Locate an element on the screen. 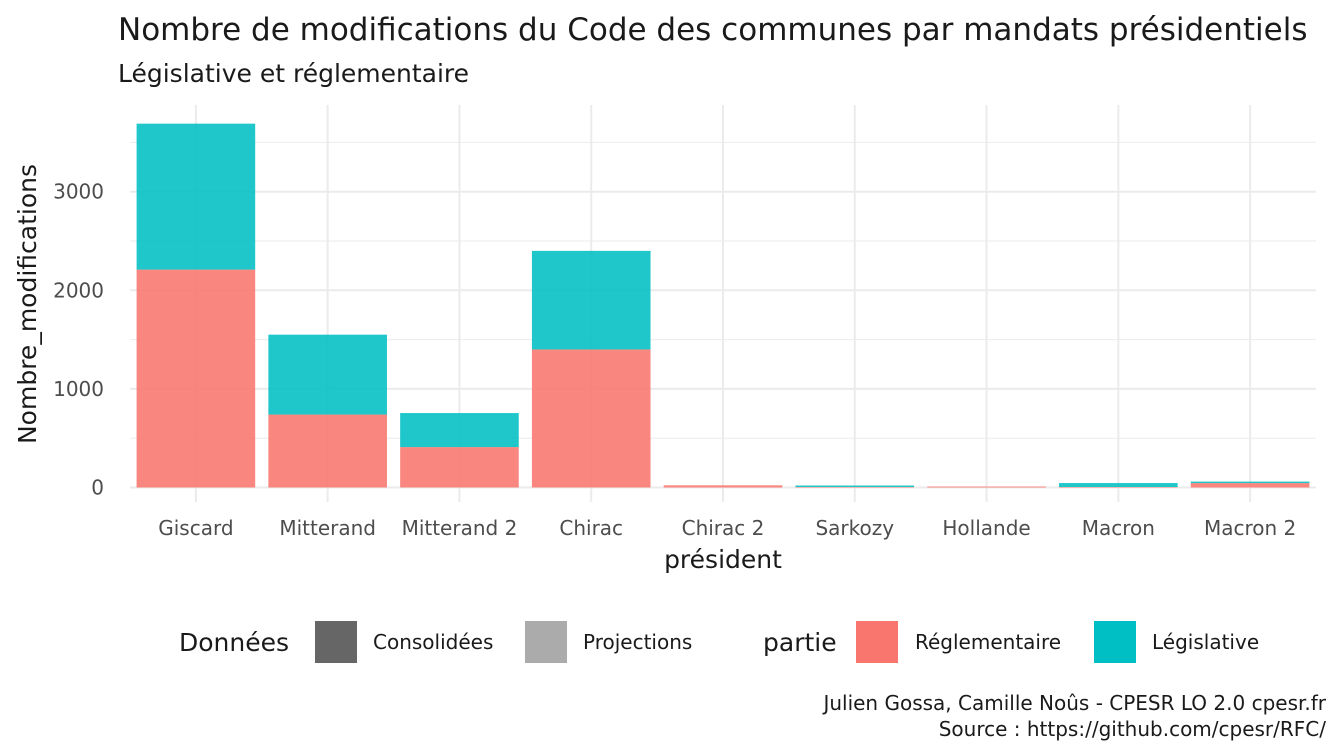  x-tick-label: Mitterand is located at coordinates (327, 528).